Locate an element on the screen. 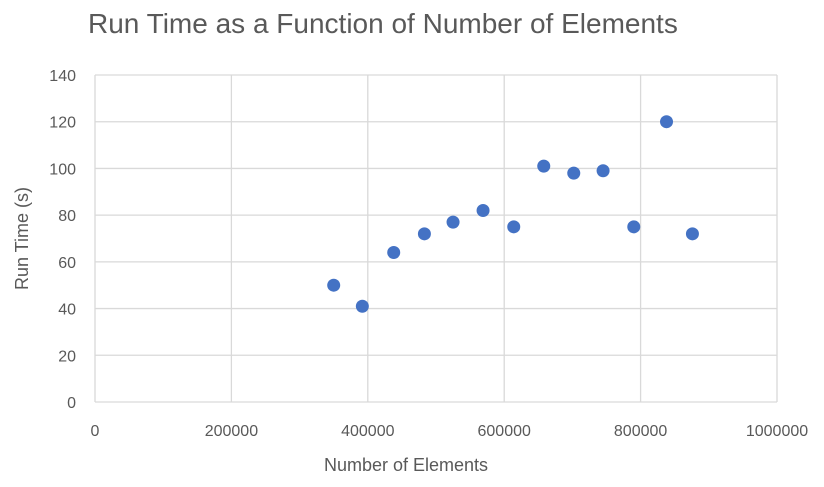 The height and width of the screenshot is (487, 824). y-axis-title: Run Time (s) is located at coordinates (22, 238).